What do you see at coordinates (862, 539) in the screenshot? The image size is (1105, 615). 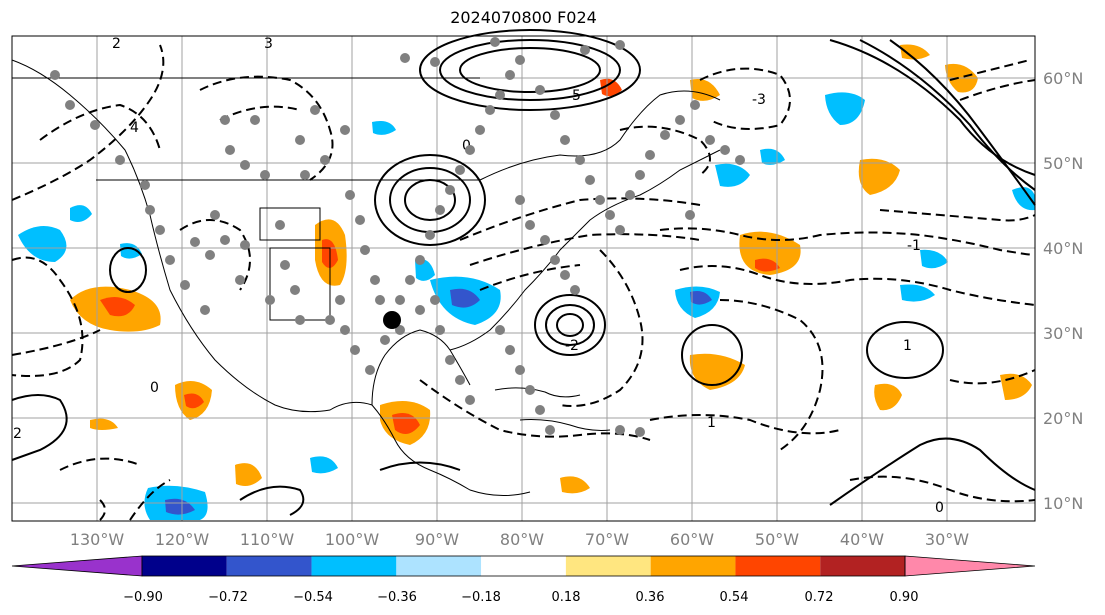 I see `lon-label: 40°W` at bounding box center [862, 539].